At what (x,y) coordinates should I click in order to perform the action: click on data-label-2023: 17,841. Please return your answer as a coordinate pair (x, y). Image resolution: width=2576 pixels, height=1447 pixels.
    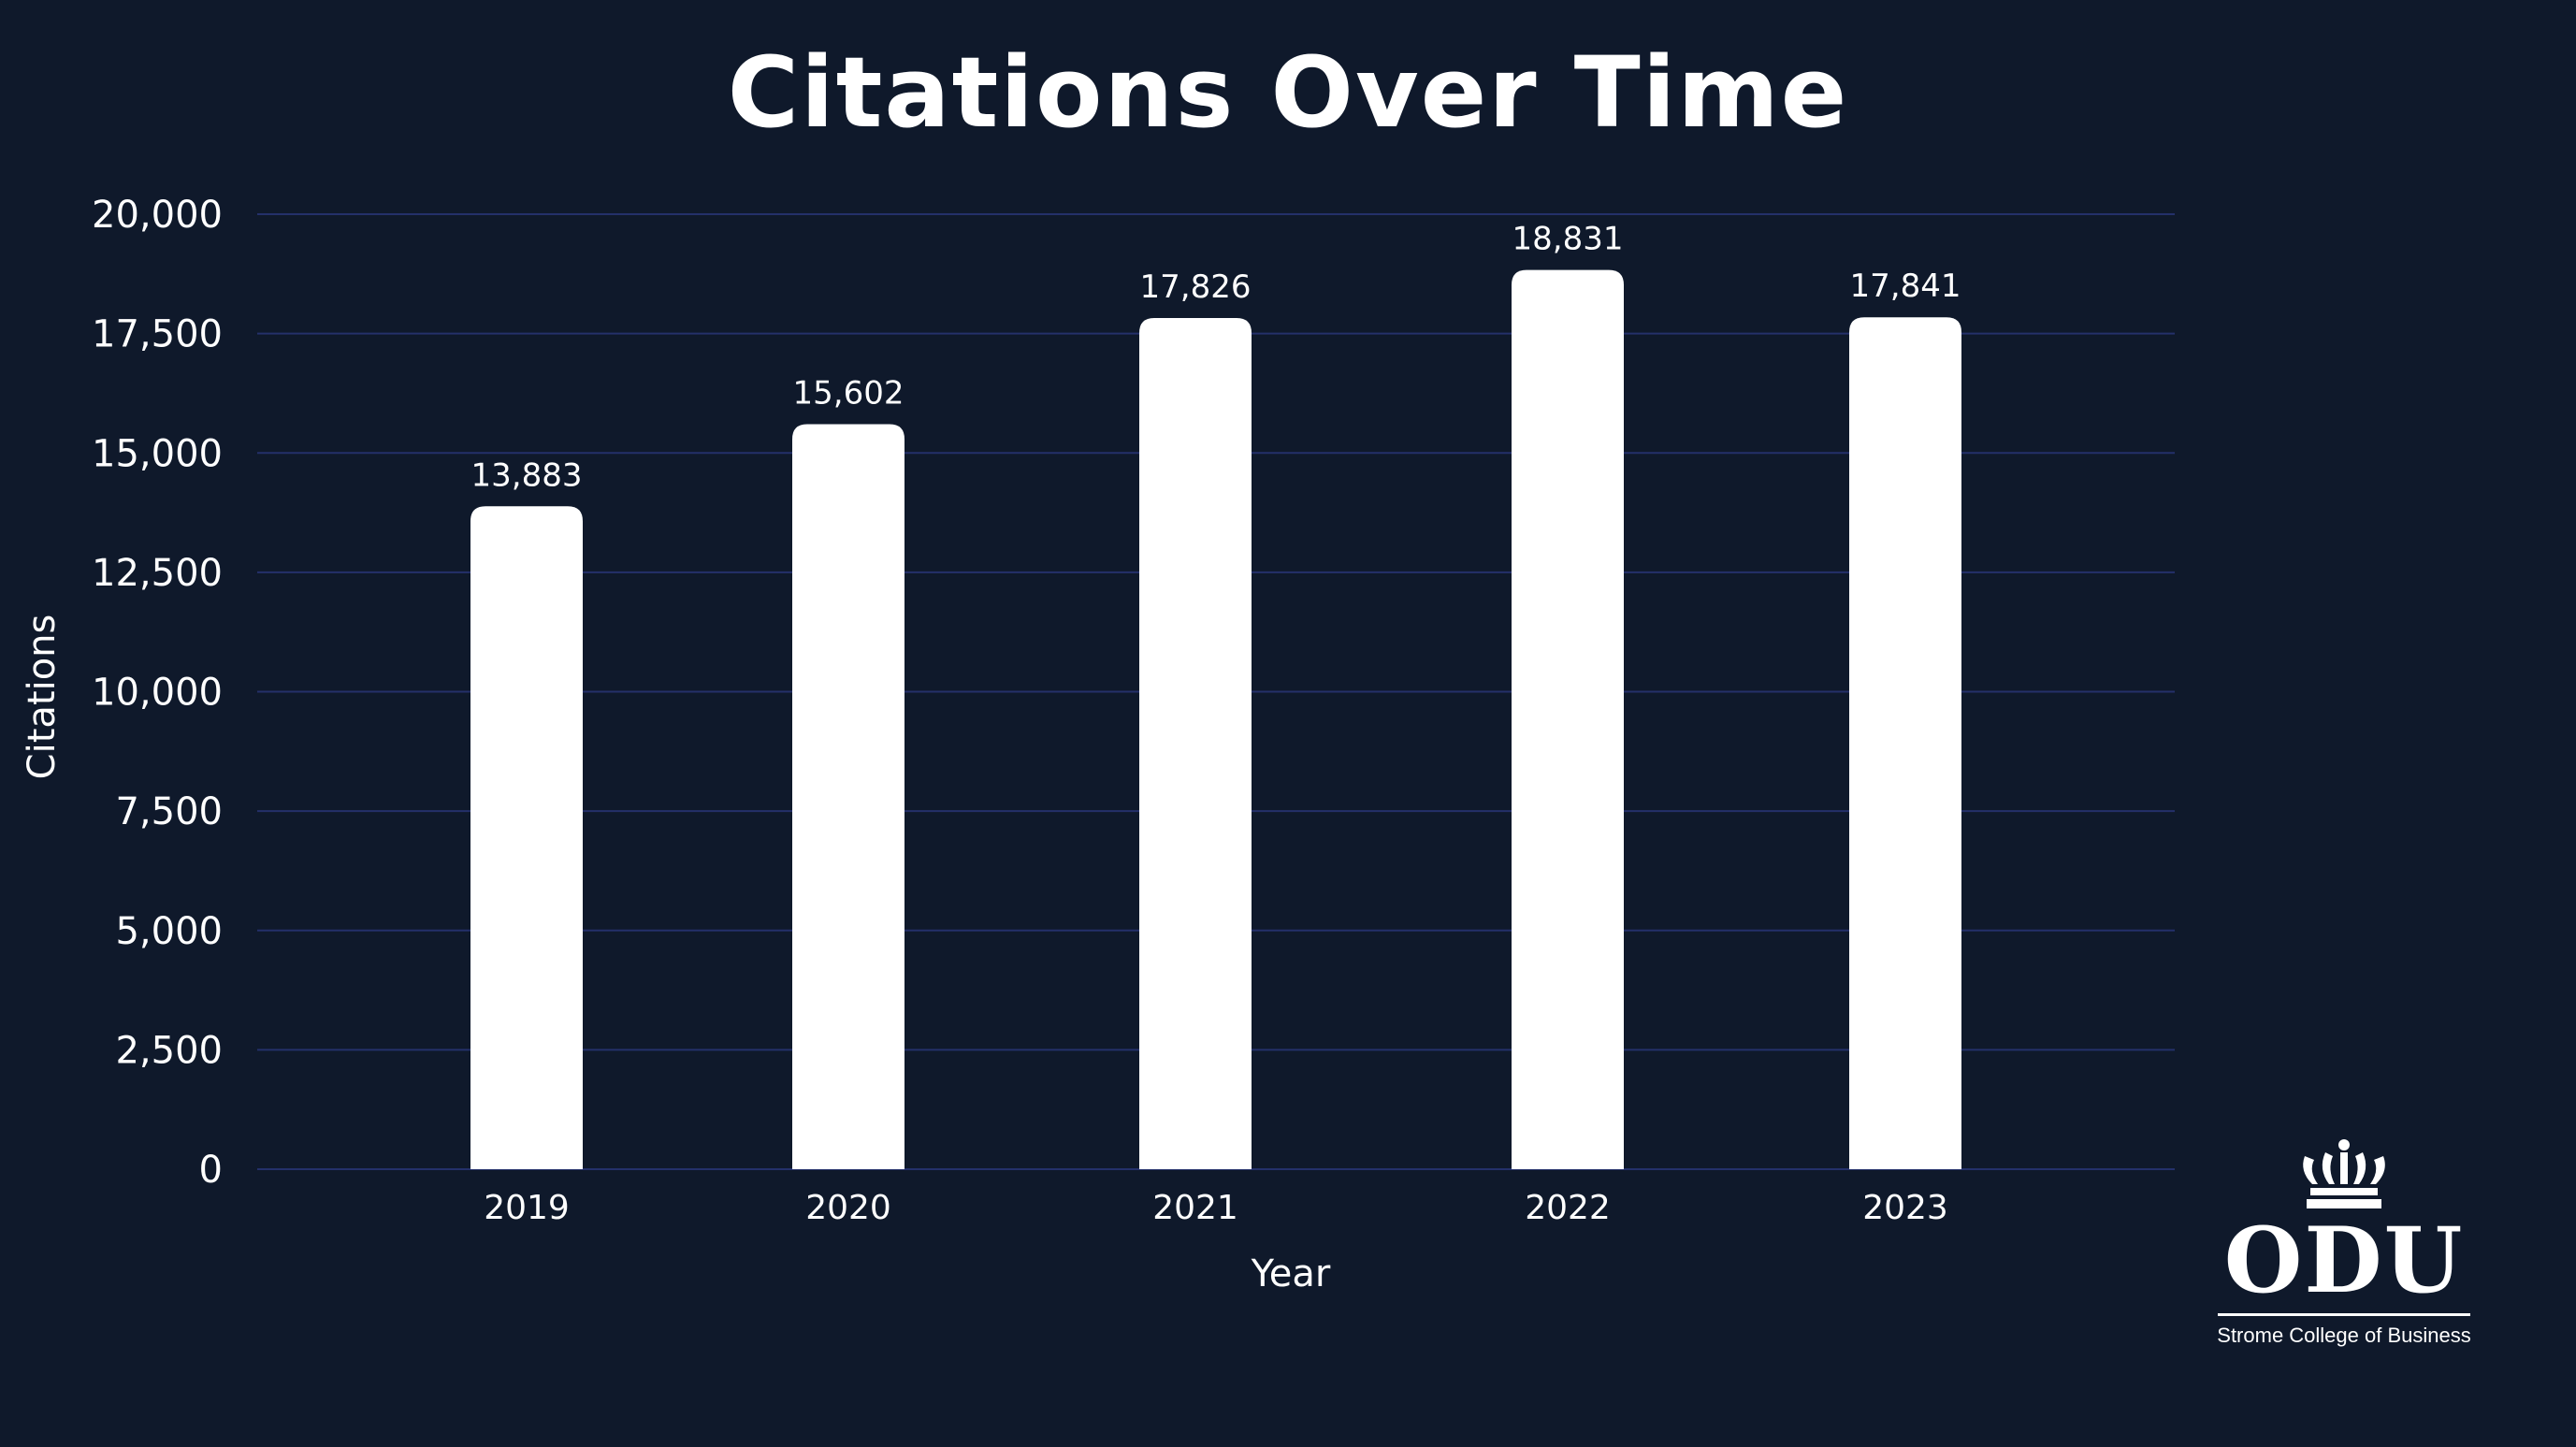
    Looking at the image, I should click on (1906, 286).